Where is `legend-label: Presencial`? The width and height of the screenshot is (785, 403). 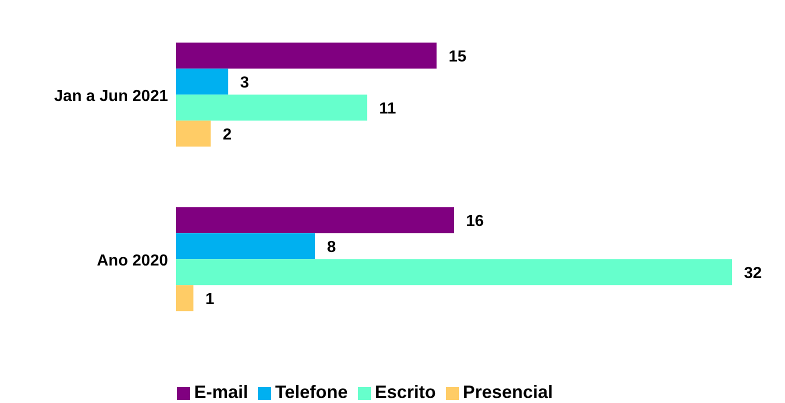
legend-label: Presencial is located at coordinates (507, 392).